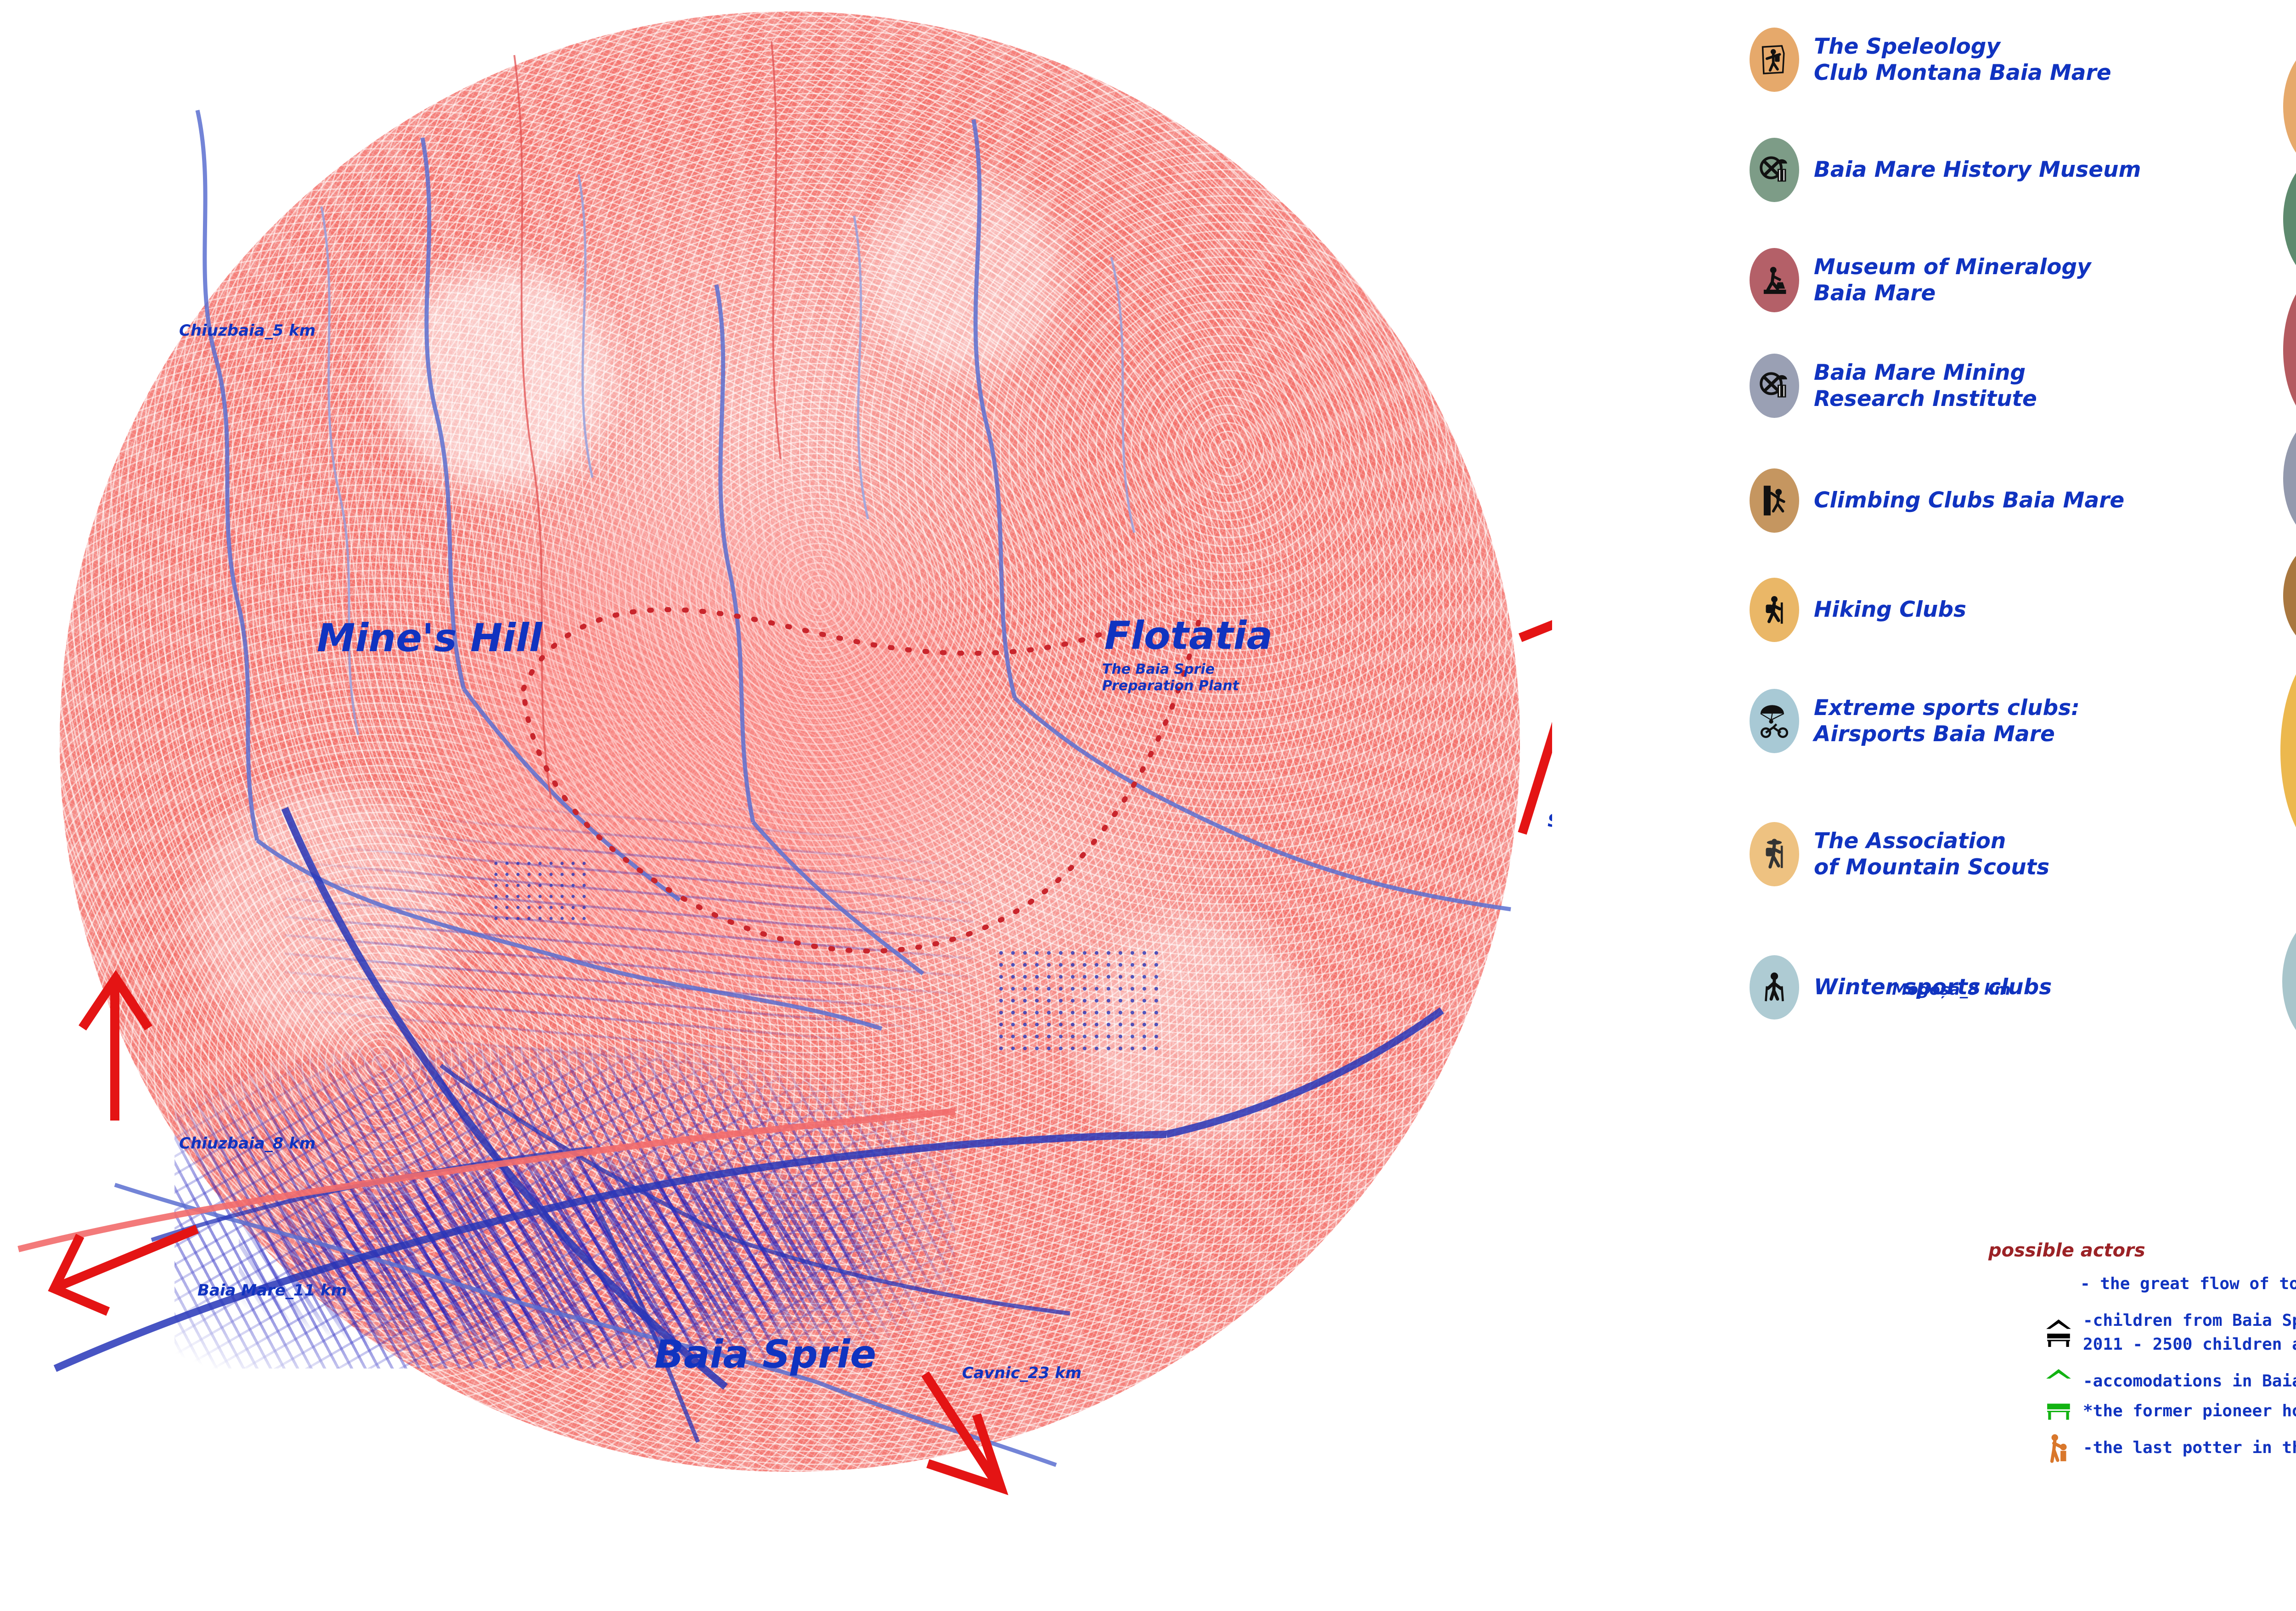 Image resolution: width=2296 pixels, height=1611 pixels. Describe the element at coordinates (1890, 610) in the screenshot. I see `club-name: Hiking Clubs` at that location.